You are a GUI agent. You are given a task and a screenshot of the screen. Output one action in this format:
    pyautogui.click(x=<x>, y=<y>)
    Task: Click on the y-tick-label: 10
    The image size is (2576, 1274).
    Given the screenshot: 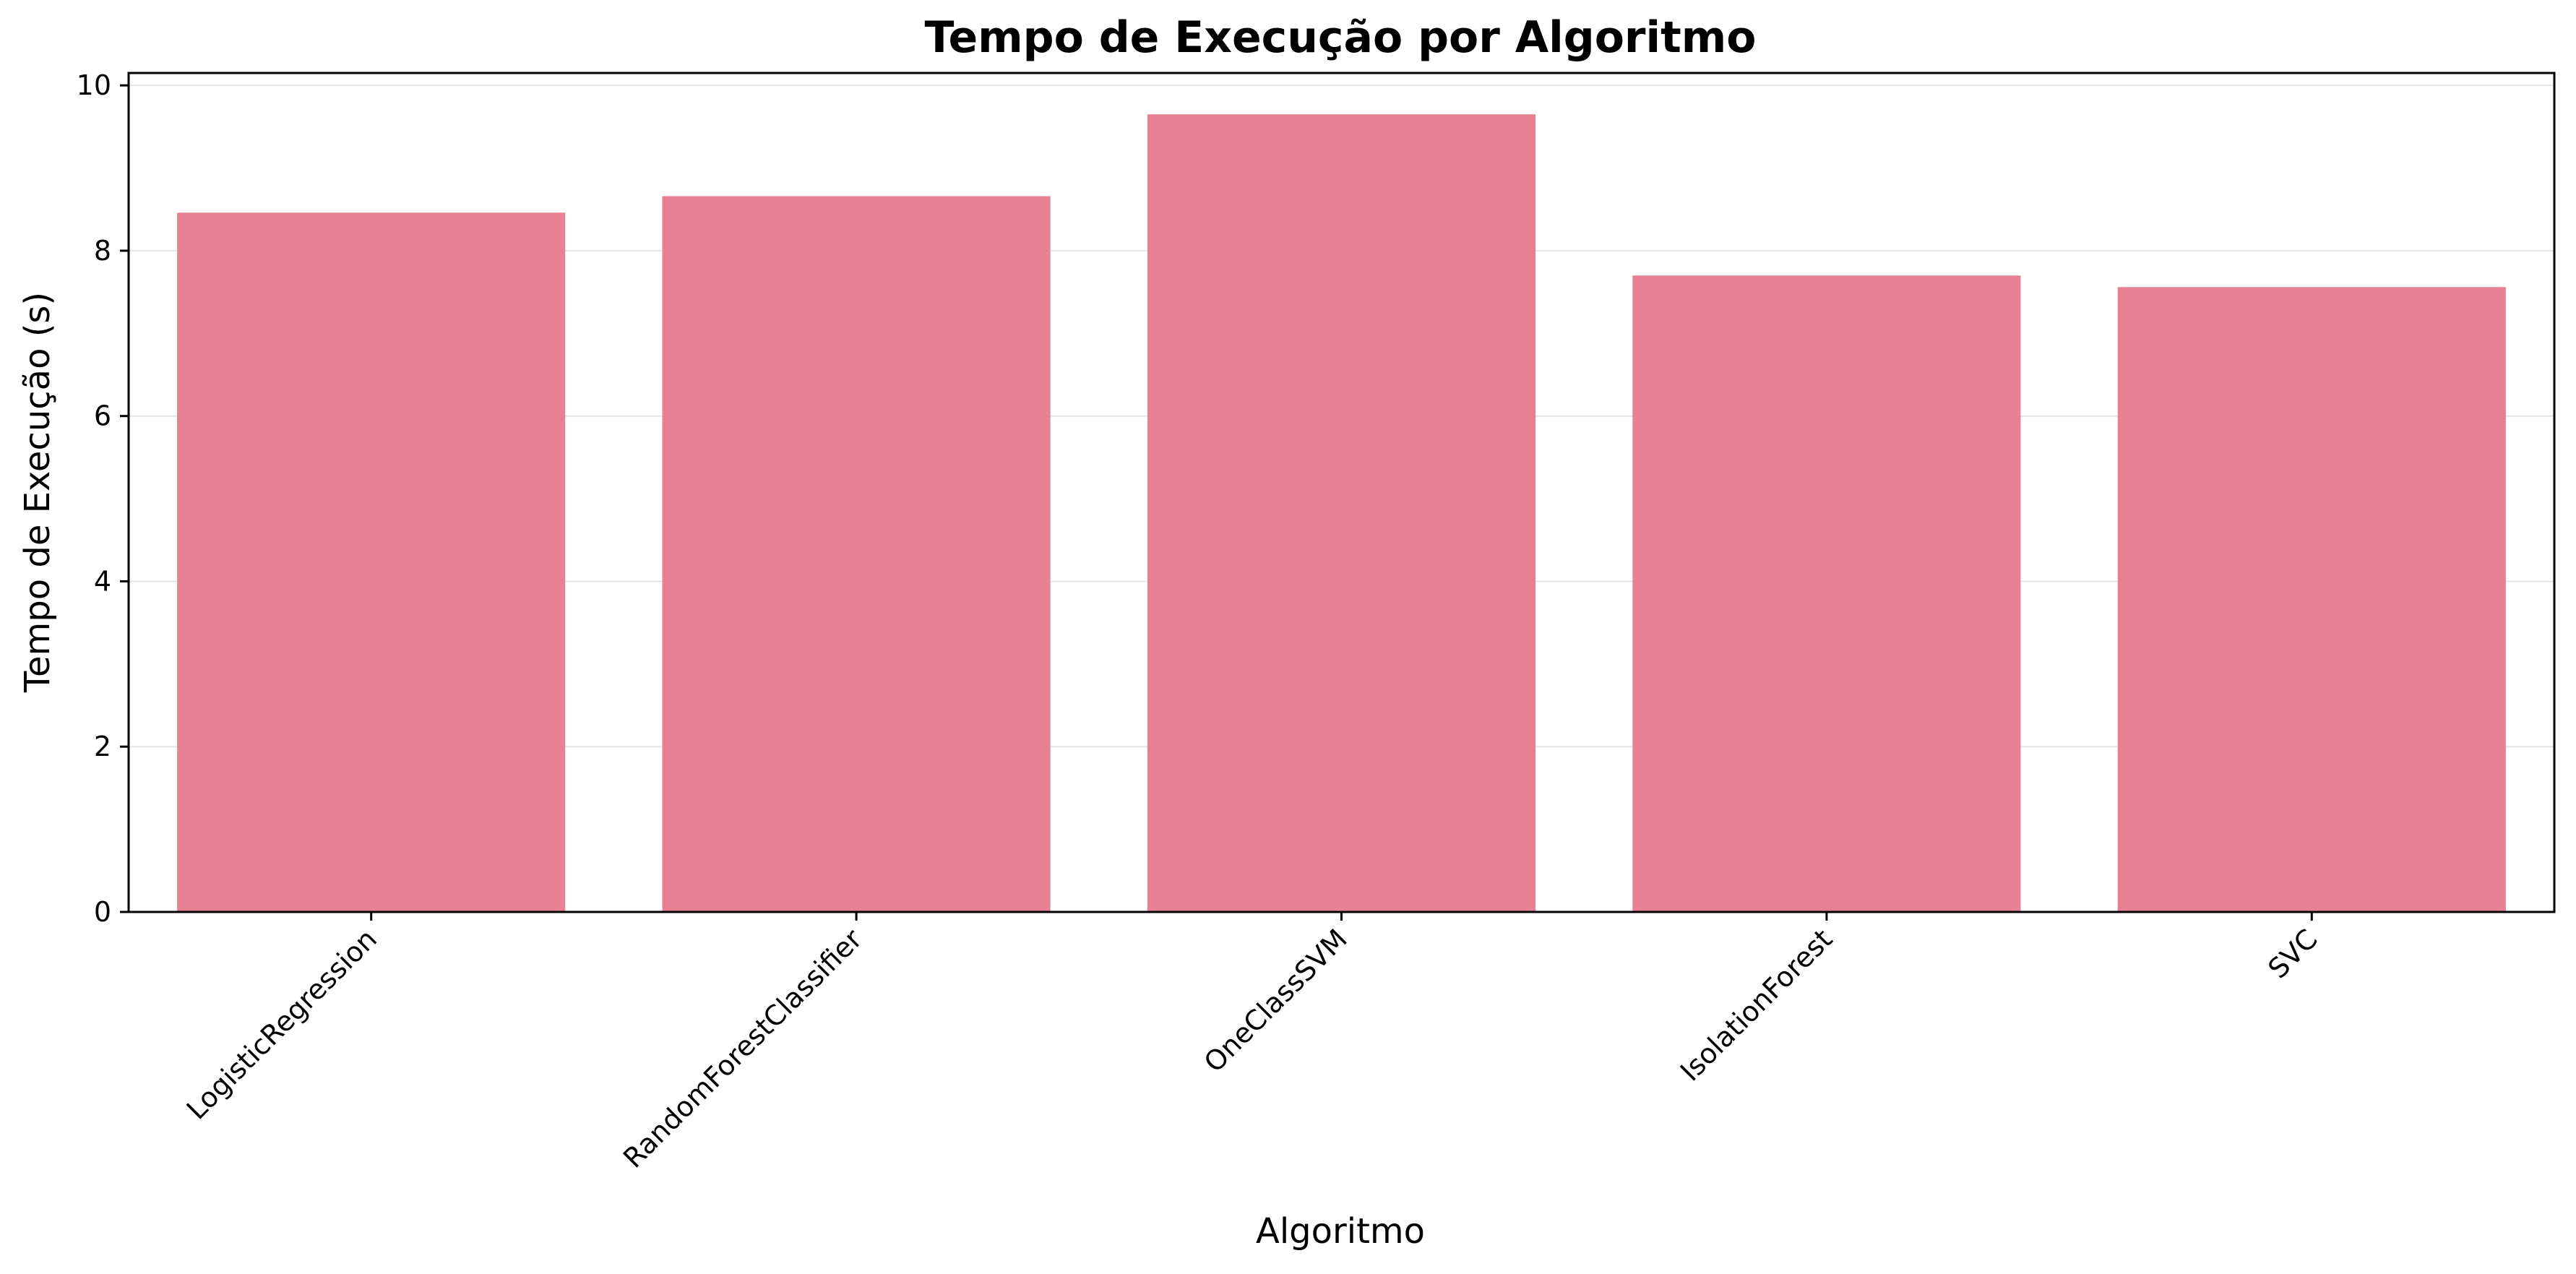 What is the action you would take?
    pyautogui.click(x=94, y=85)
    